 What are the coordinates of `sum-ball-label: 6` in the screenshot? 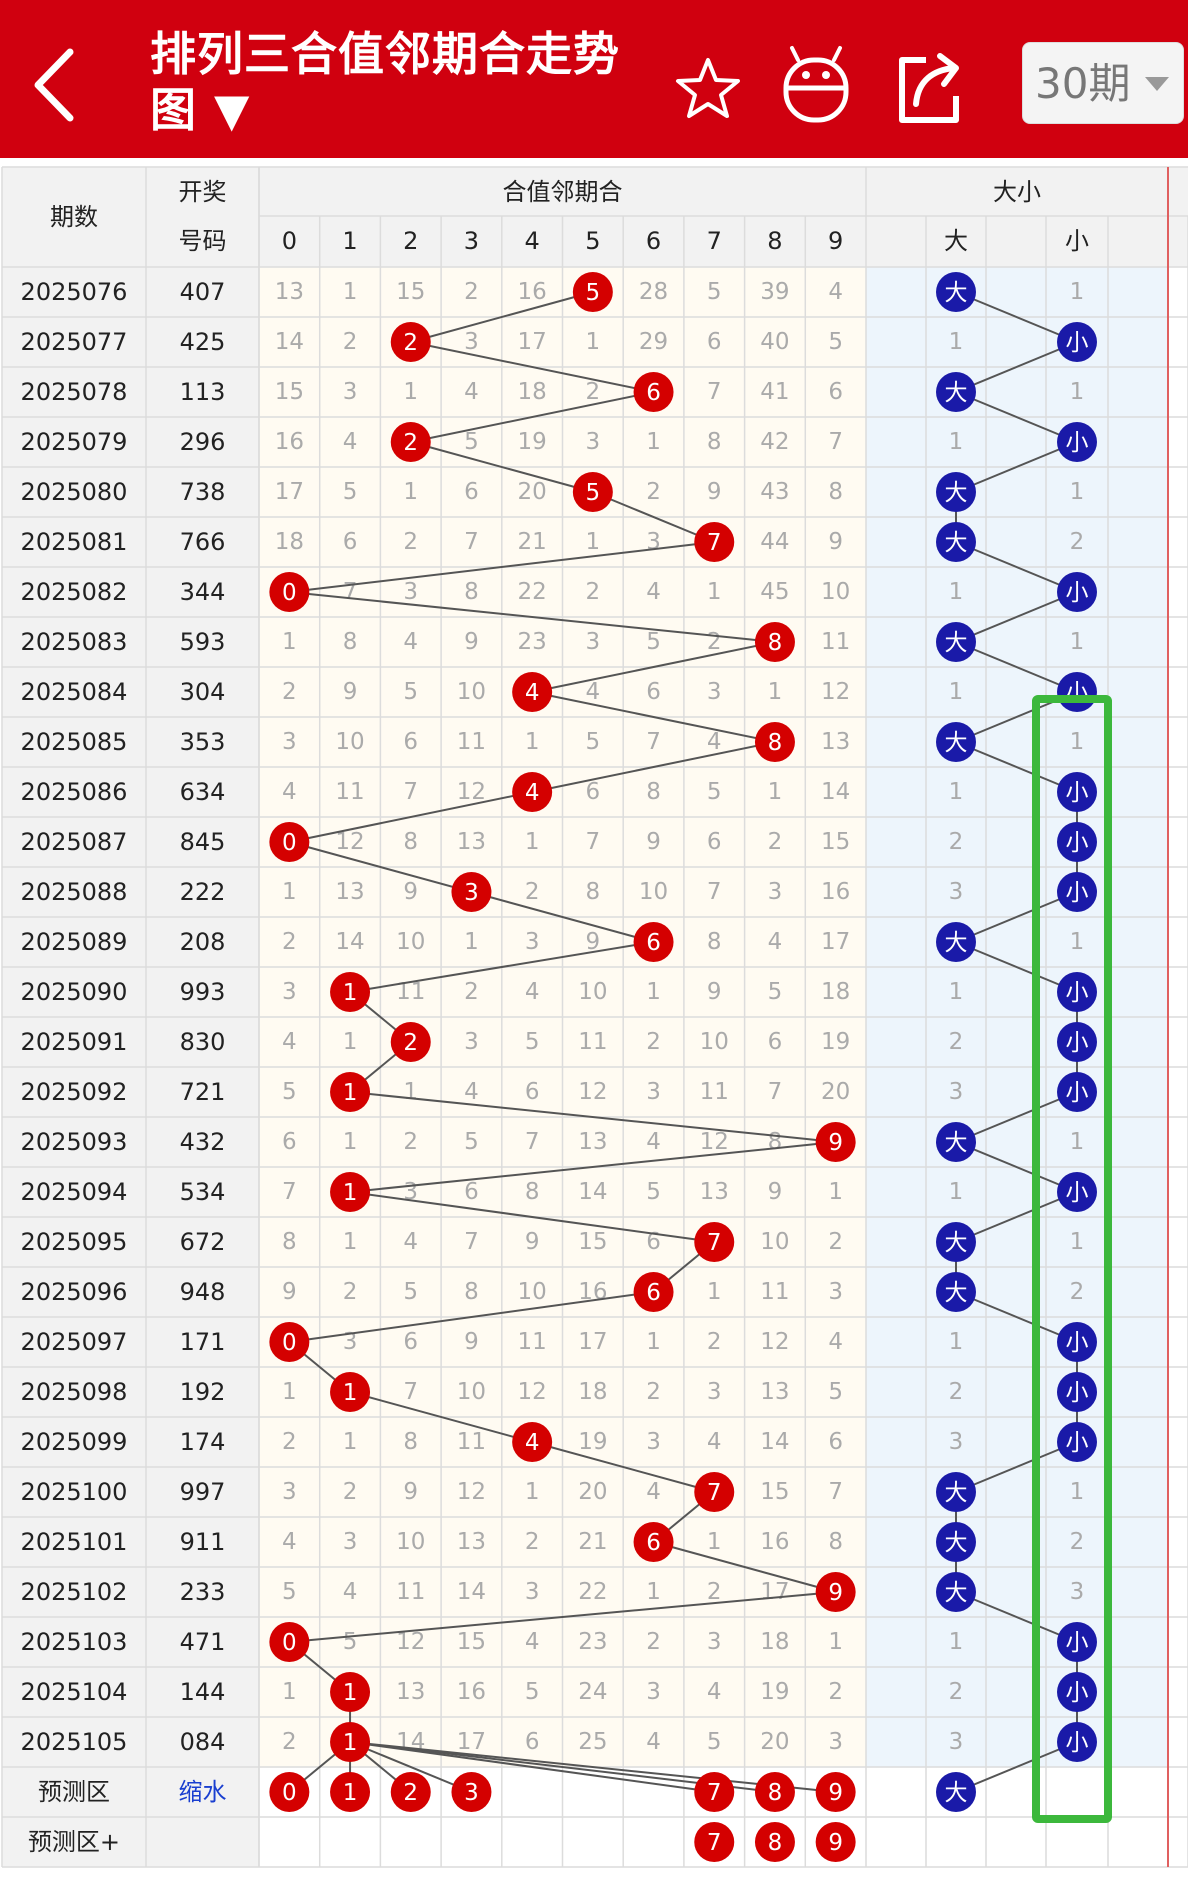 It's located at (653, 943).